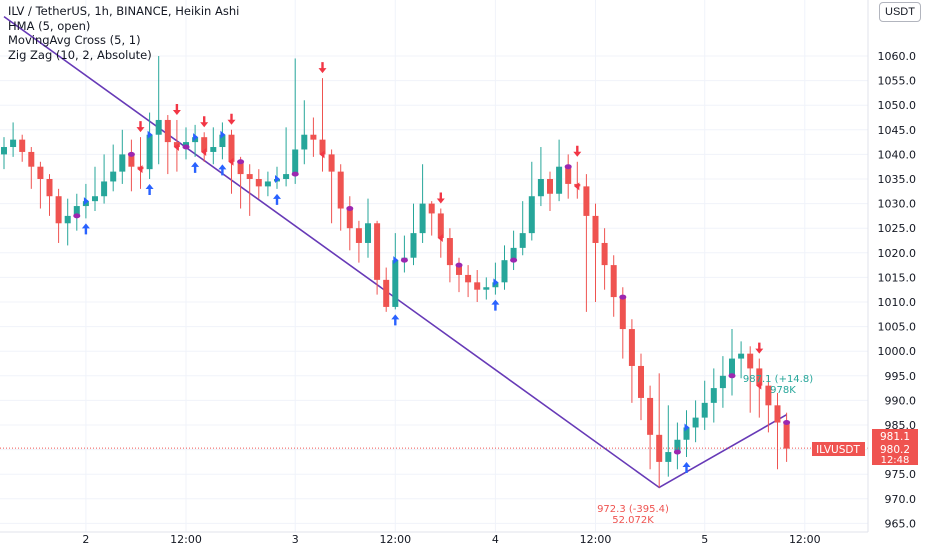  Describe the element at coordinates (897, 179) in the screenshot. I see `price-tick-label: 1035.0` at that location.